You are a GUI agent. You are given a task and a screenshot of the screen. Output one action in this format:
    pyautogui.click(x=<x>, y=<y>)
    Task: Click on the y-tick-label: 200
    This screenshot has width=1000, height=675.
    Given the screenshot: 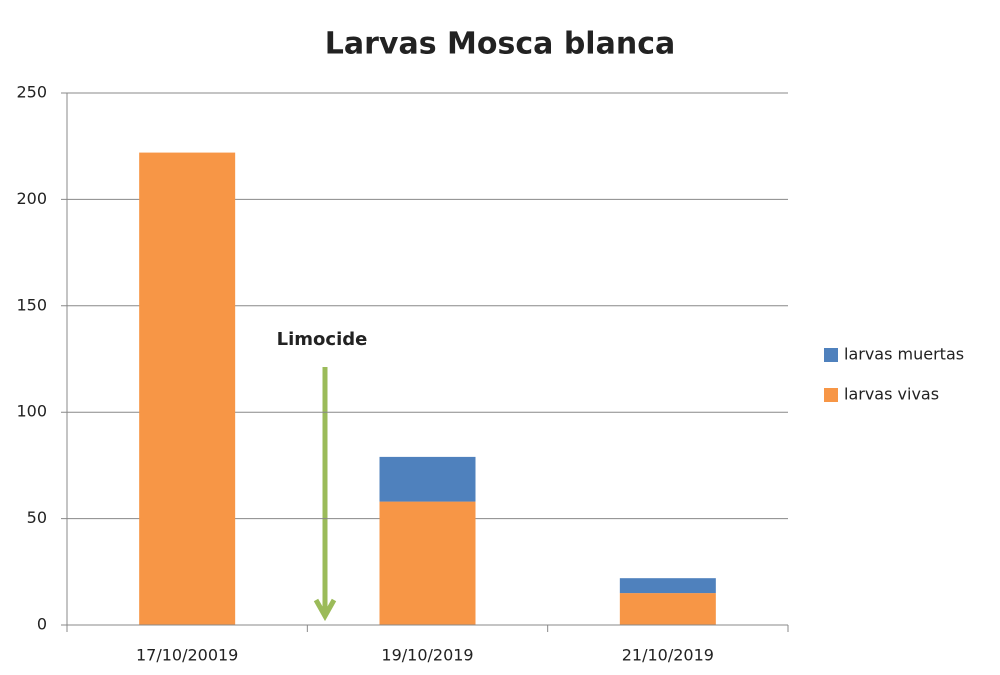 What is the action you would take?
    pyautogui.click(x=31, y=198)
    